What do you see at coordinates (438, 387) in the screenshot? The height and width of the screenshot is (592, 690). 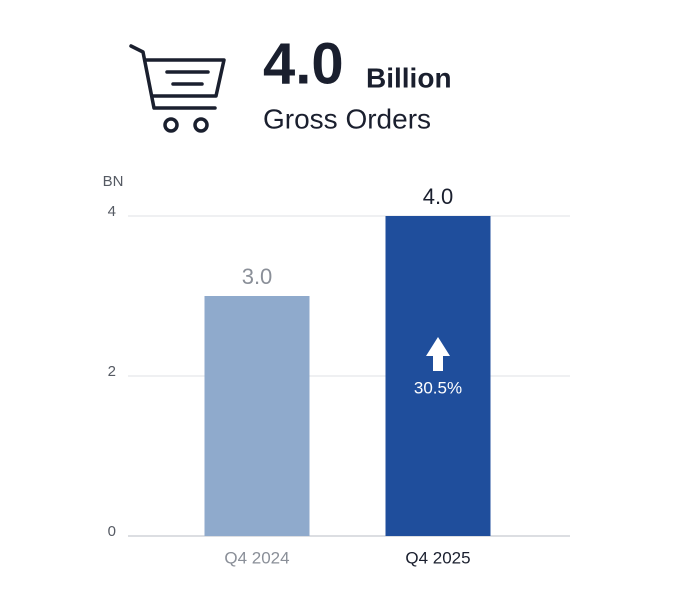 I see `growth-annotation: 30.5%` at bounding box center [438, 387].